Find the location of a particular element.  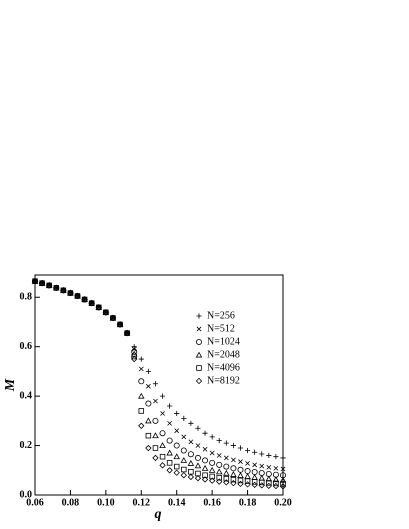

x-tick-label: 0.20 is located at coordinates (283, 502).